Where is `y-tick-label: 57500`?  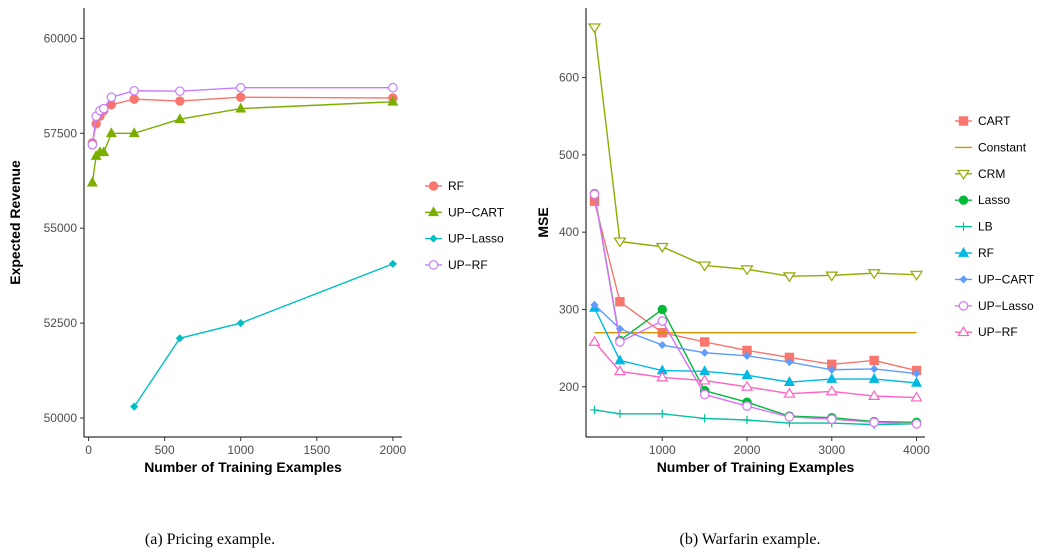 y-tick-label: 57500 is located at coordinates (61, 133).